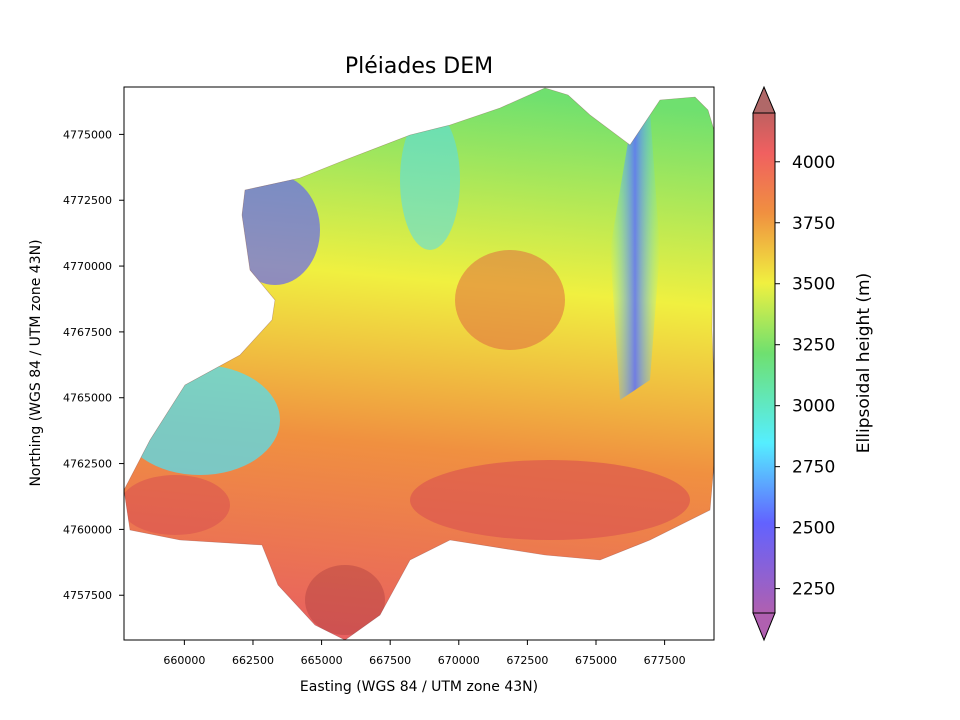 This screenshot has height=720, width=960. What do you see at coordinates (813, 163) in the screenshot?
I see `colorbar-tick-label: 4000` at bounding box center [813, 163].